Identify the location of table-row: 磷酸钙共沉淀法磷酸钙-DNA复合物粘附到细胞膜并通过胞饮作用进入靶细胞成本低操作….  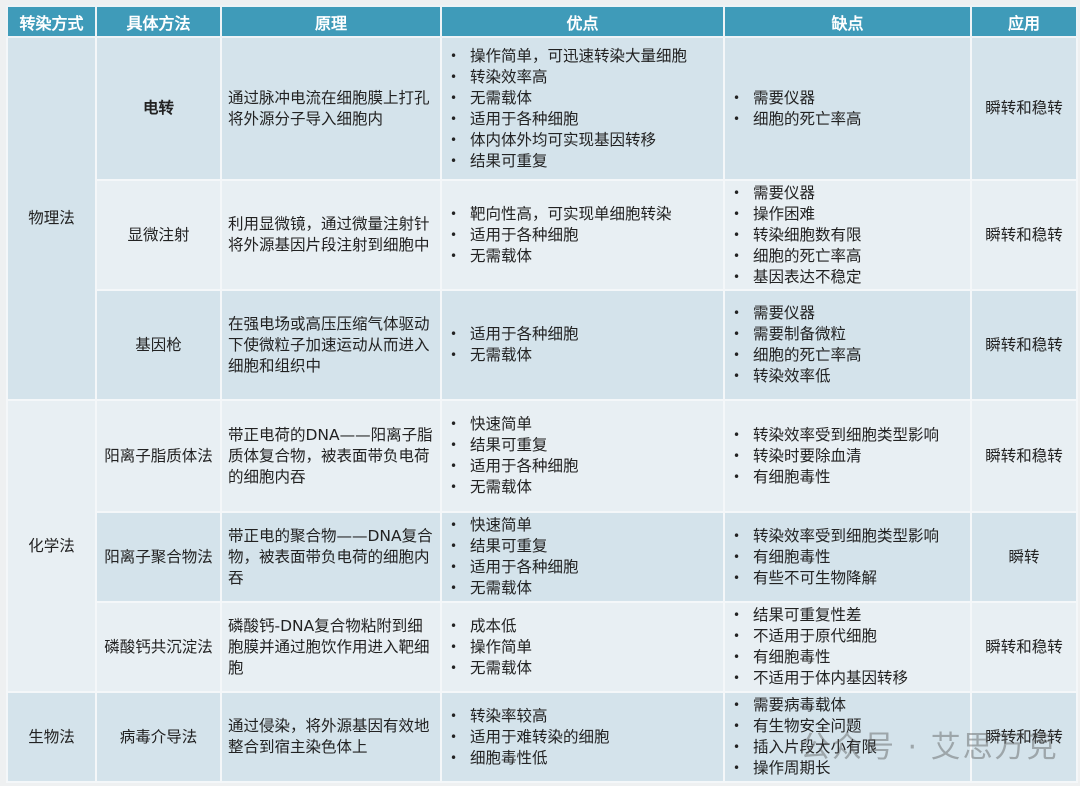
(542, 647).